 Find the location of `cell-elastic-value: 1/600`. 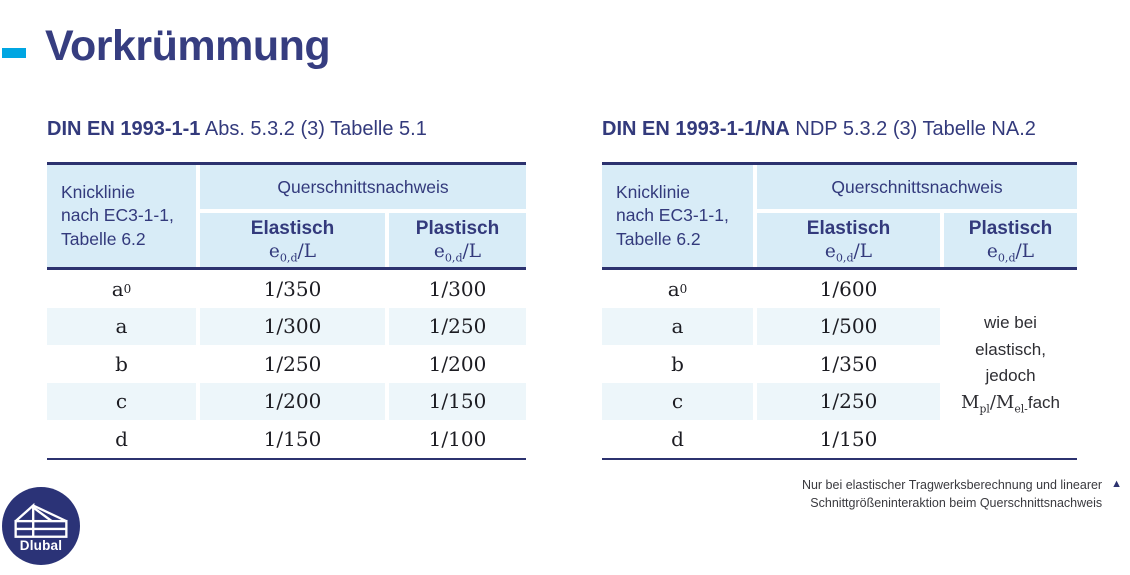

cell-elastic-value: 1/600 is located at coordinates (848, 288).